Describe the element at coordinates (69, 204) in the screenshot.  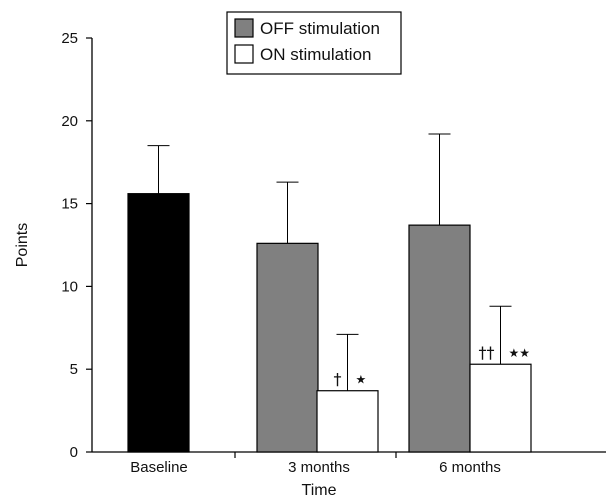
I see `y-tick-label: 15` at that location.